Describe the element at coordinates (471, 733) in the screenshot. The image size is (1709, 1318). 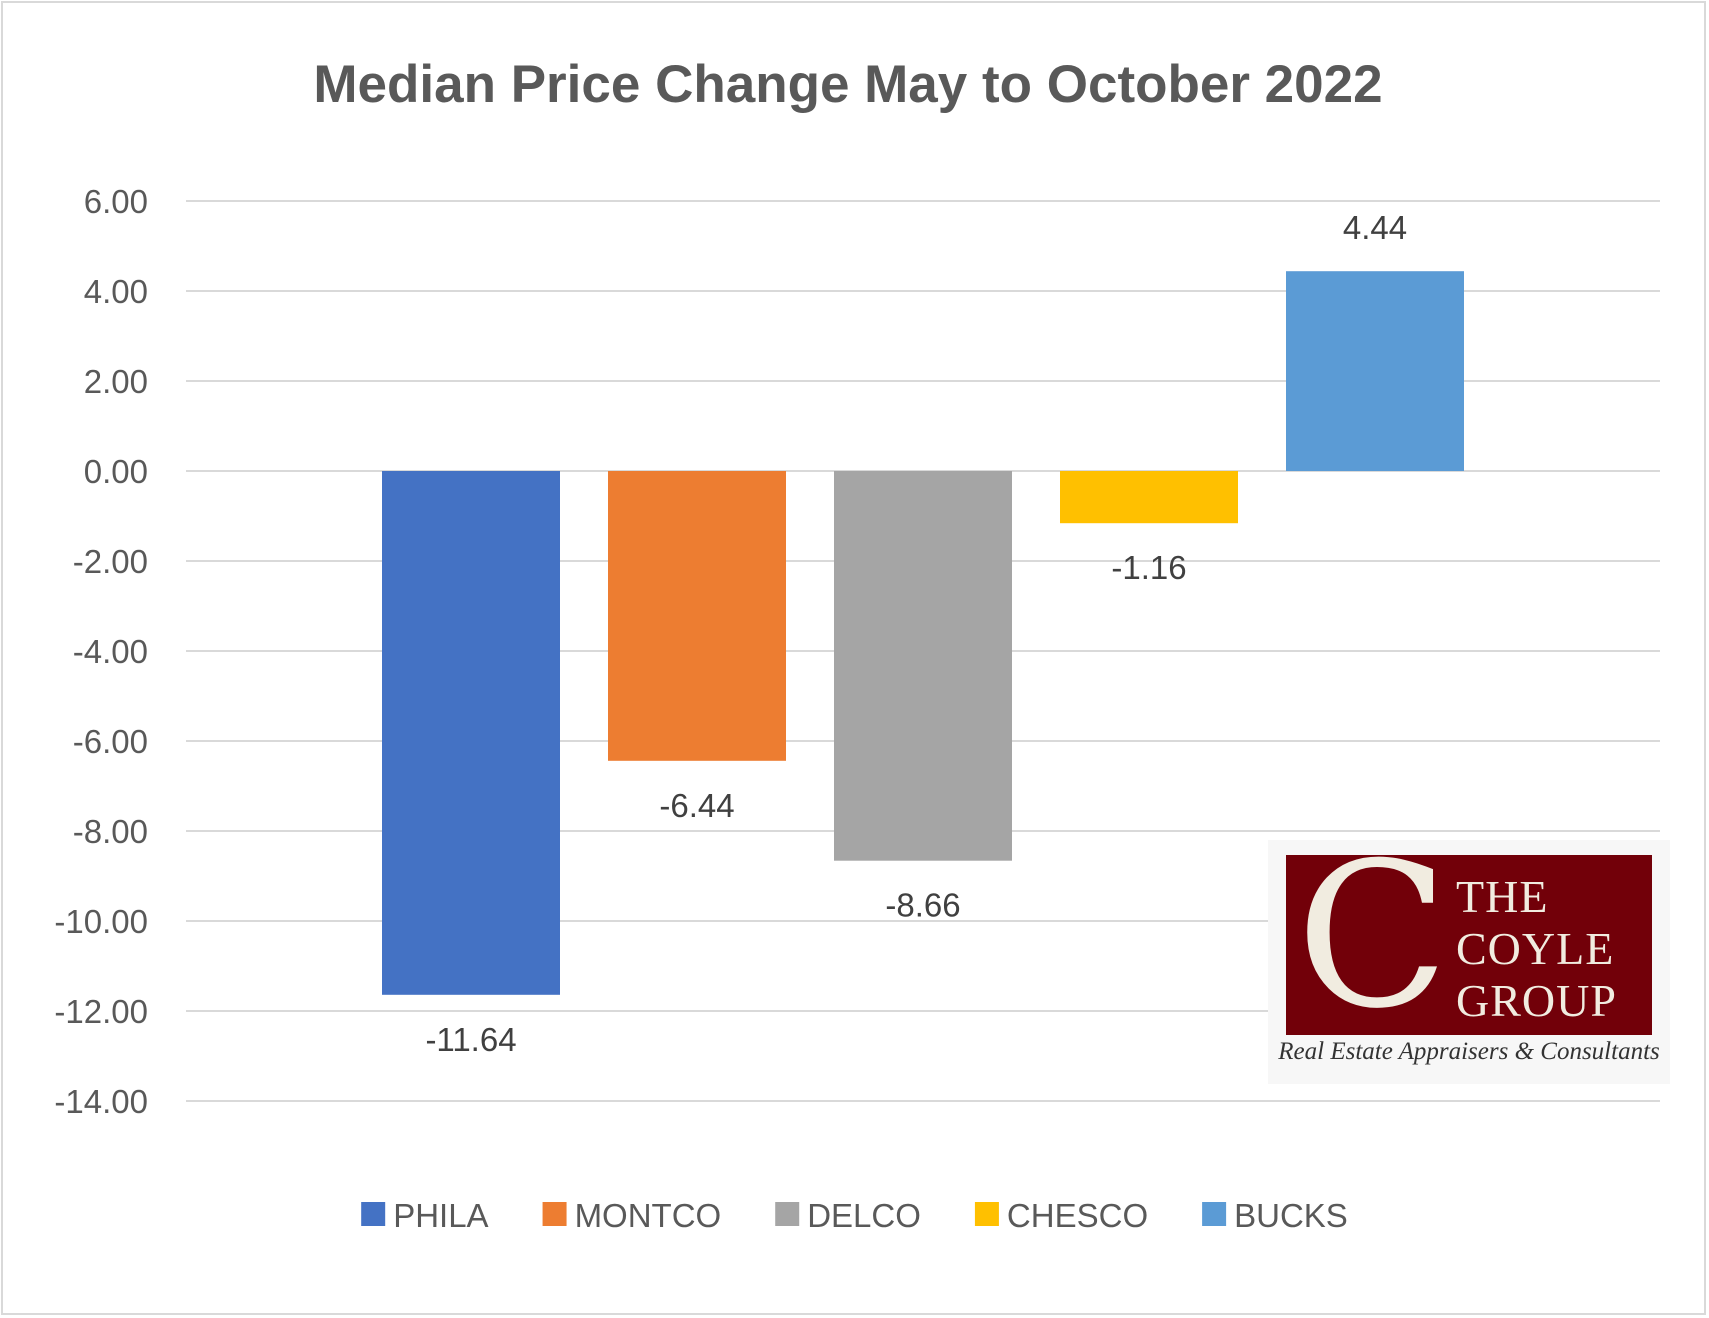
I see `bar-phila` at that location.